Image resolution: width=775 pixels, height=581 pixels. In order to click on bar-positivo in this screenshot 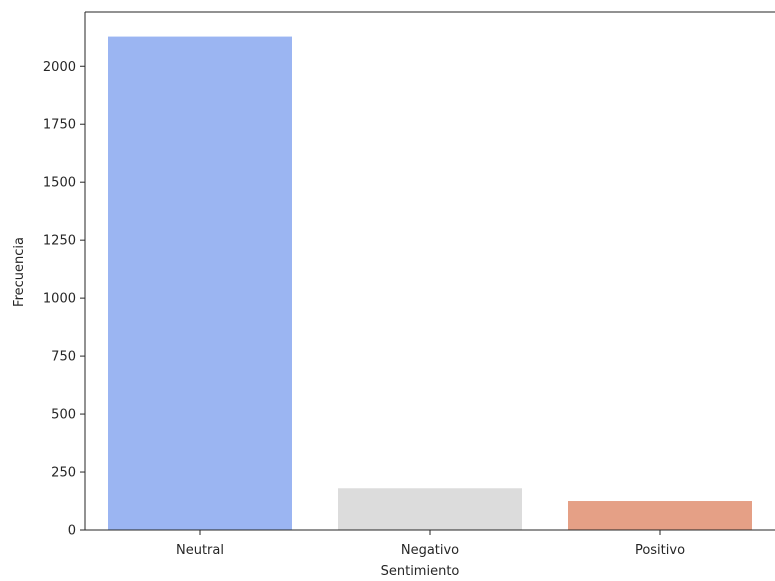, I will do `click(660, 515)`.